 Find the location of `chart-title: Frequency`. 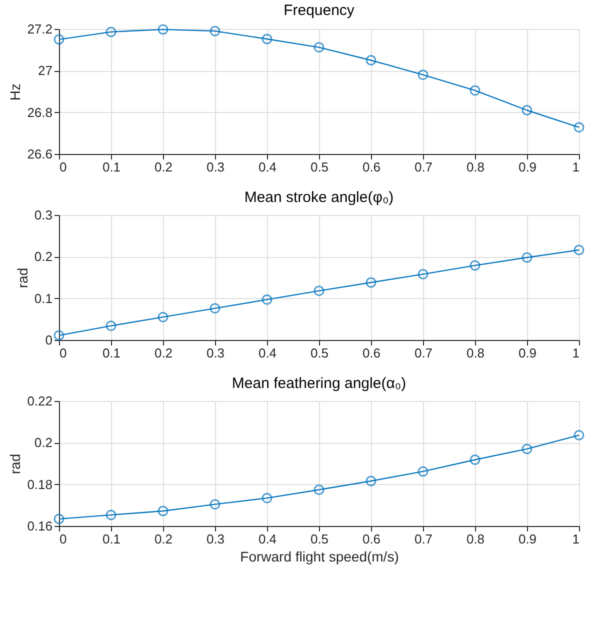

chart-title: Frequency is located at coordinates (319, 10).